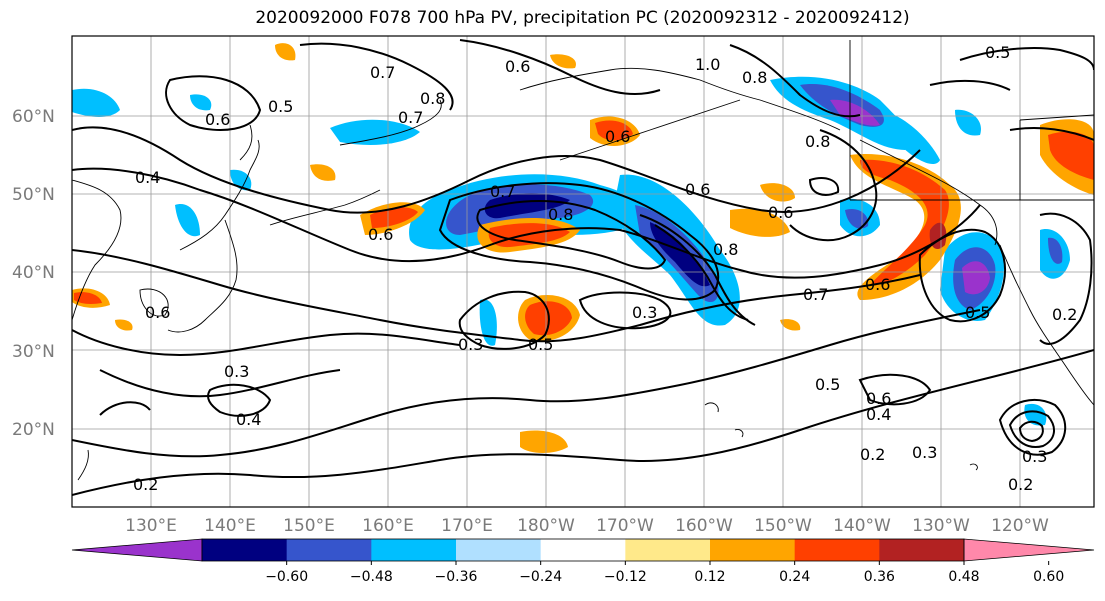 This screenshot has height=601, width=1105. I want to click on colorbar-outline, so click(583, 550).